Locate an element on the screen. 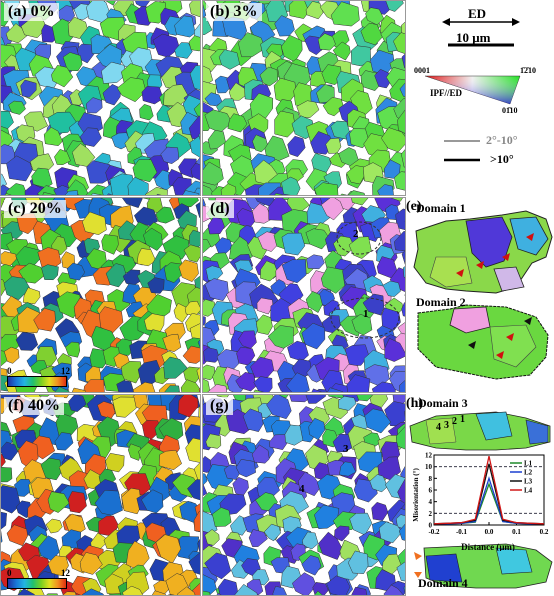  colorbar-f-min: 0 is located at coordinates (9, 573).